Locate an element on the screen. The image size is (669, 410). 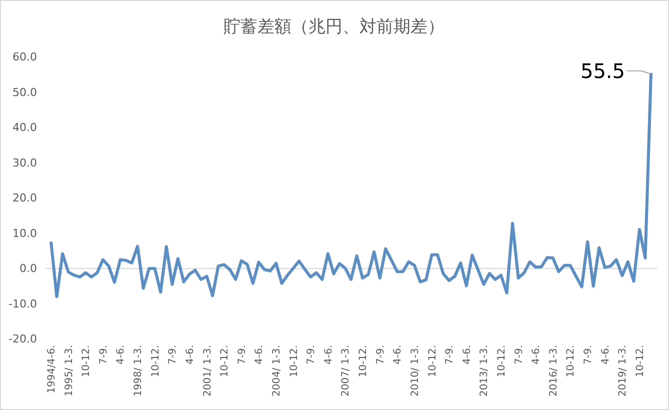
y-tick-label: 0.0 is located at coordinates (28, 269).